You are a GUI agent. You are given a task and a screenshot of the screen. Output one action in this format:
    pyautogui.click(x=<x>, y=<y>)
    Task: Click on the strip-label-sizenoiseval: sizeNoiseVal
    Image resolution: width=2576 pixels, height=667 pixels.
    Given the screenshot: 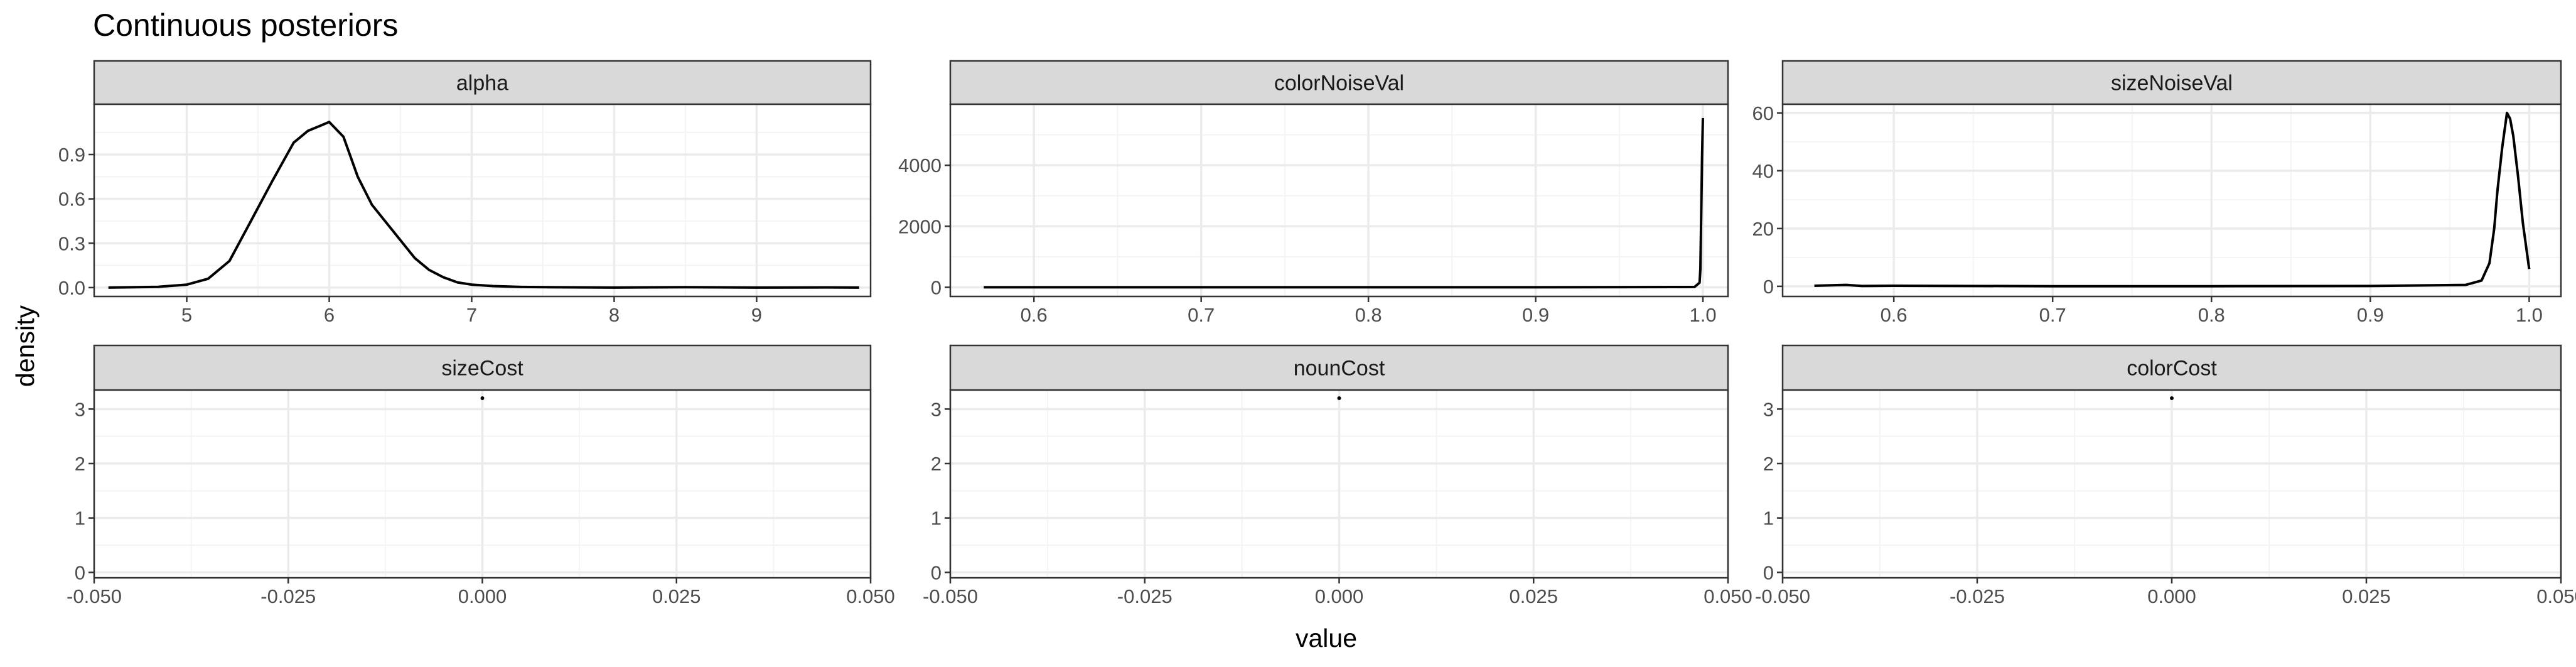 What is the action you would take?
    pyautogui.click(x=2172, y=83)
    